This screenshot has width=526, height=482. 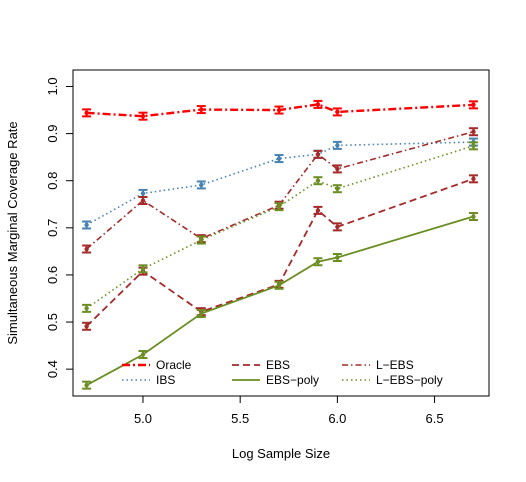 What do you see at coordinates (409, 380) in the screenshot?
I see `legend-label: L−EBS−poly` at bounding box center [409, 380].